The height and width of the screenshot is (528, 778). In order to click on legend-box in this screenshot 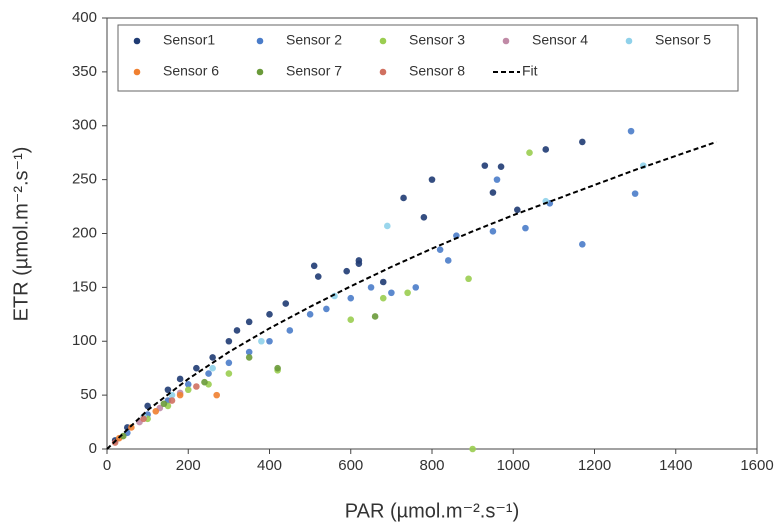, I will do `click(428, 58)`.